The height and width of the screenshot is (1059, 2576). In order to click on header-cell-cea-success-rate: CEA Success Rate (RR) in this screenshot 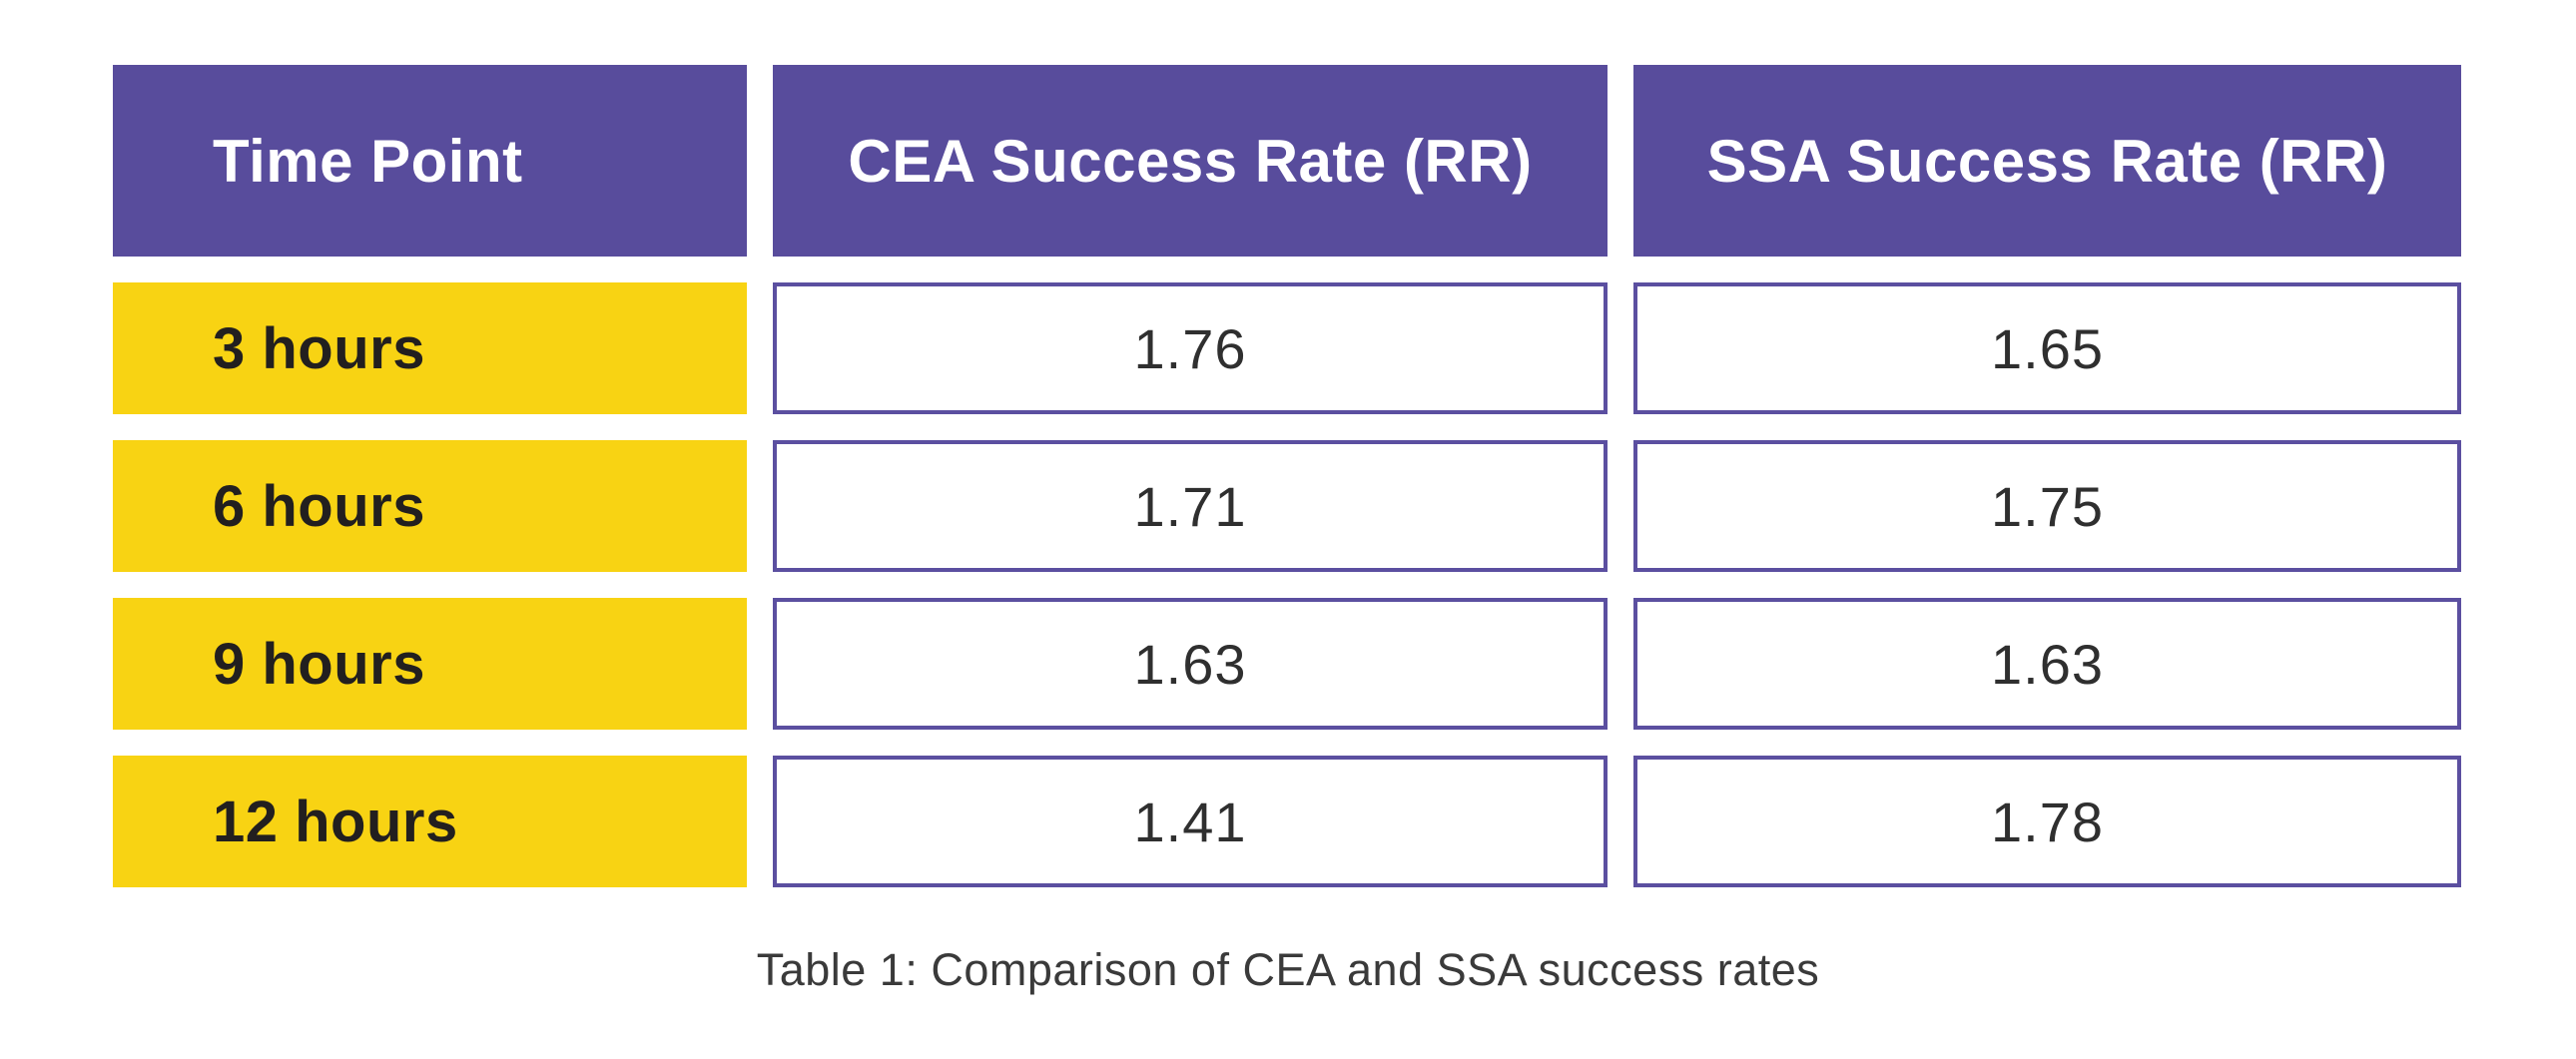, I will do `click(1190, 161)`.